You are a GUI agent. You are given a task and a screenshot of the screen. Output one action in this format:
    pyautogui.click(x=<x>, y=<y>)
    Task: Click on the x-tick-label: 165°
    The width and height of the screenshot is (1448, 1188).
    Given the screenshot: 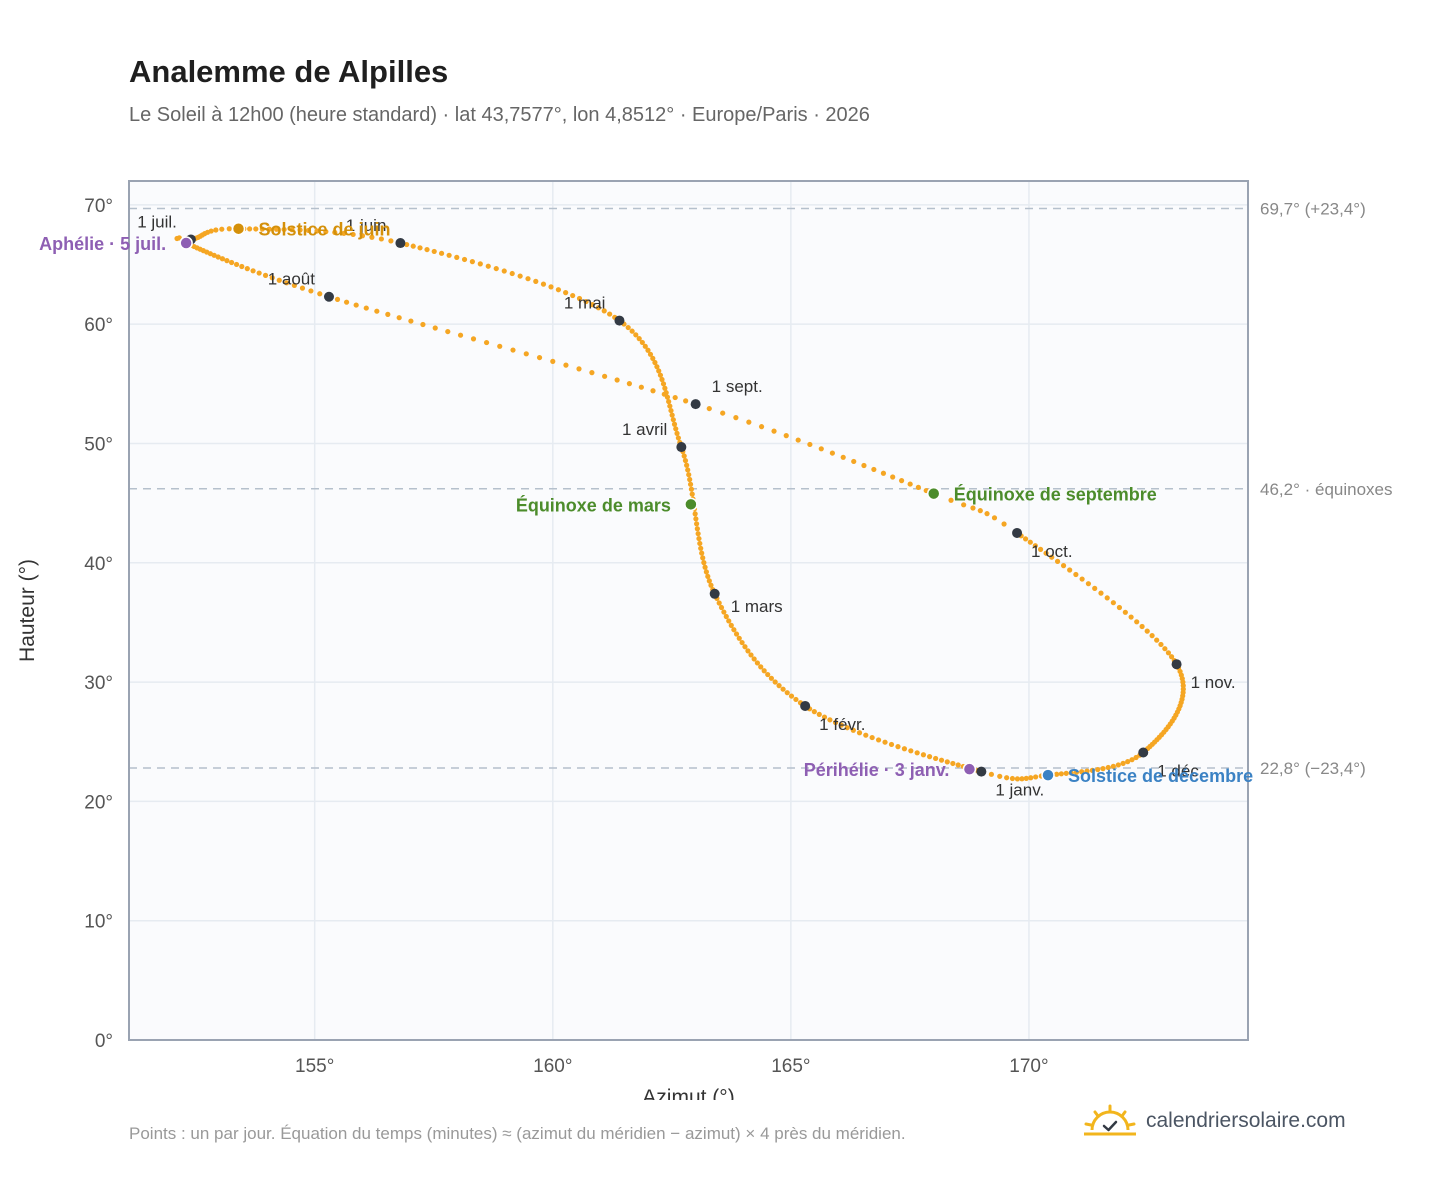 What is the action you would take?
    pyautogui.click(x=790, y=1066)
    